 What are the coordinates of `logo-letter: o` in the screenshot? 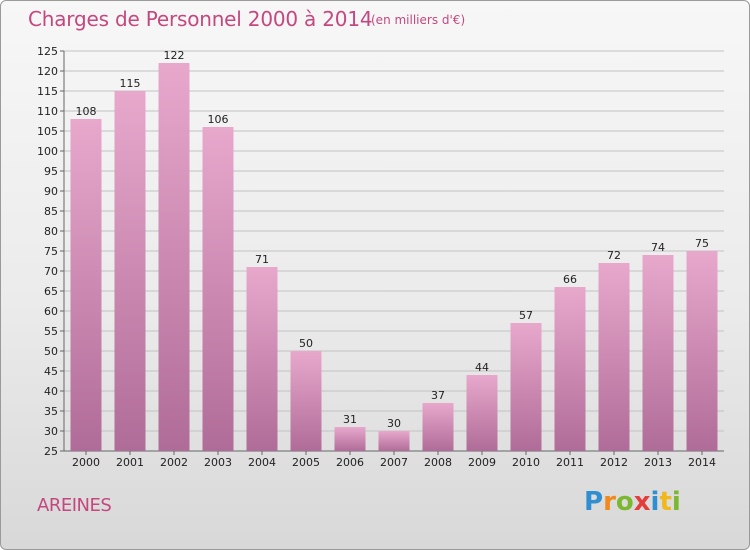 It's located at (624, 502).